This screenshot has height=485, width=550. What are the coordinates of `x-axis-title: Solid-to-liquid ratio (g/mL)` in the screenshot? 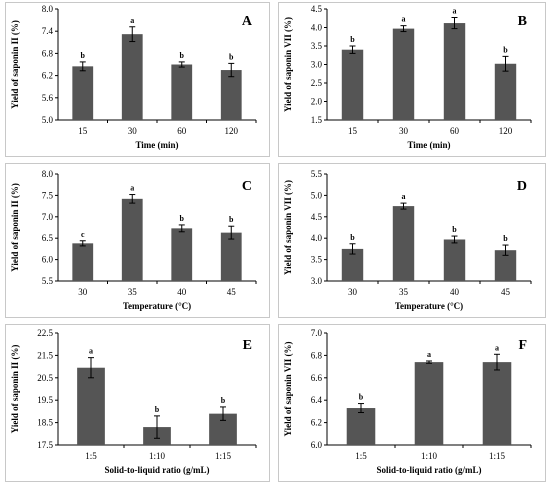 It's located at (156, 470).